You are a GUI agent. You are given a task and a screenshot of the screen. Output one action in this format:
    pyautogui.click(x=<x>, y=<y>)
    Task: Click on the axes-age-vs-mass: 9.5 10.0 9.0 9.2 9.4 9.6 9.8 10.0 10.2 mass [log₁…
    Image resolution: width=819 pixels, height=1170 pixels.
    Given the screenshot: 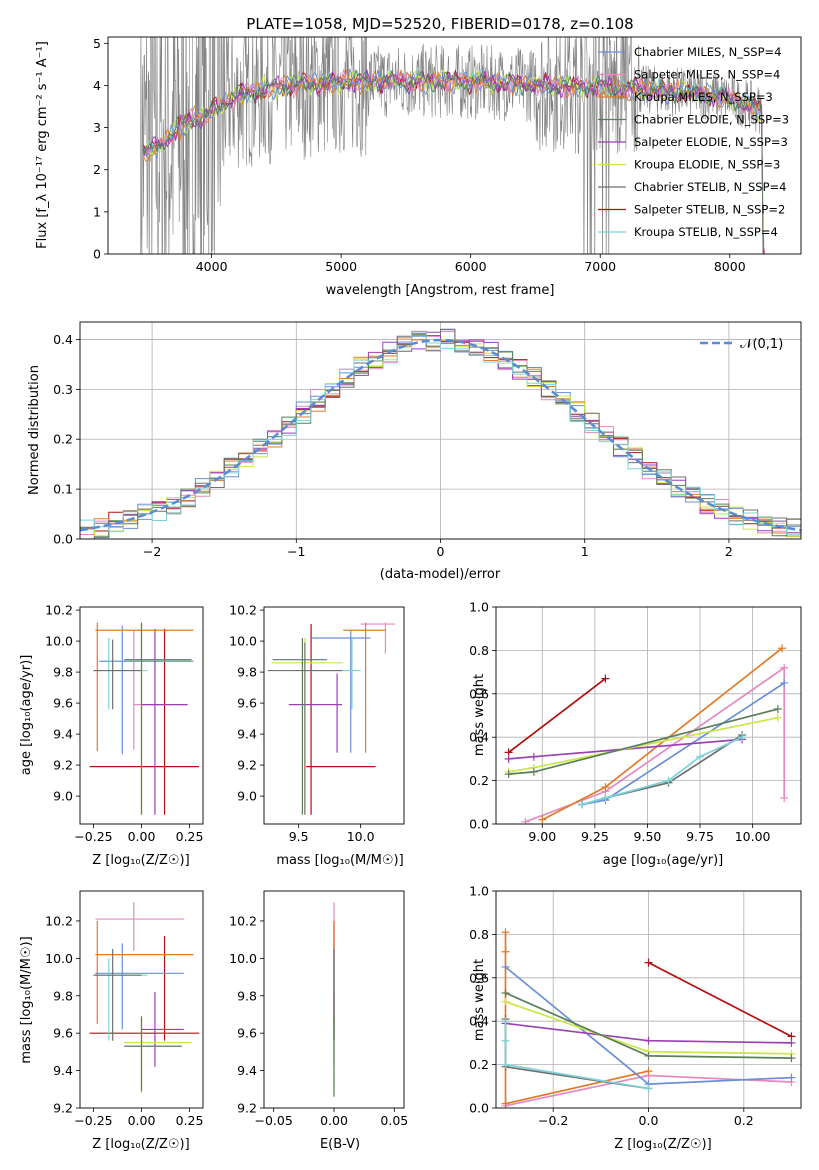 What is the action you would take?
    pyautogui.click(x=317, y=735)
    